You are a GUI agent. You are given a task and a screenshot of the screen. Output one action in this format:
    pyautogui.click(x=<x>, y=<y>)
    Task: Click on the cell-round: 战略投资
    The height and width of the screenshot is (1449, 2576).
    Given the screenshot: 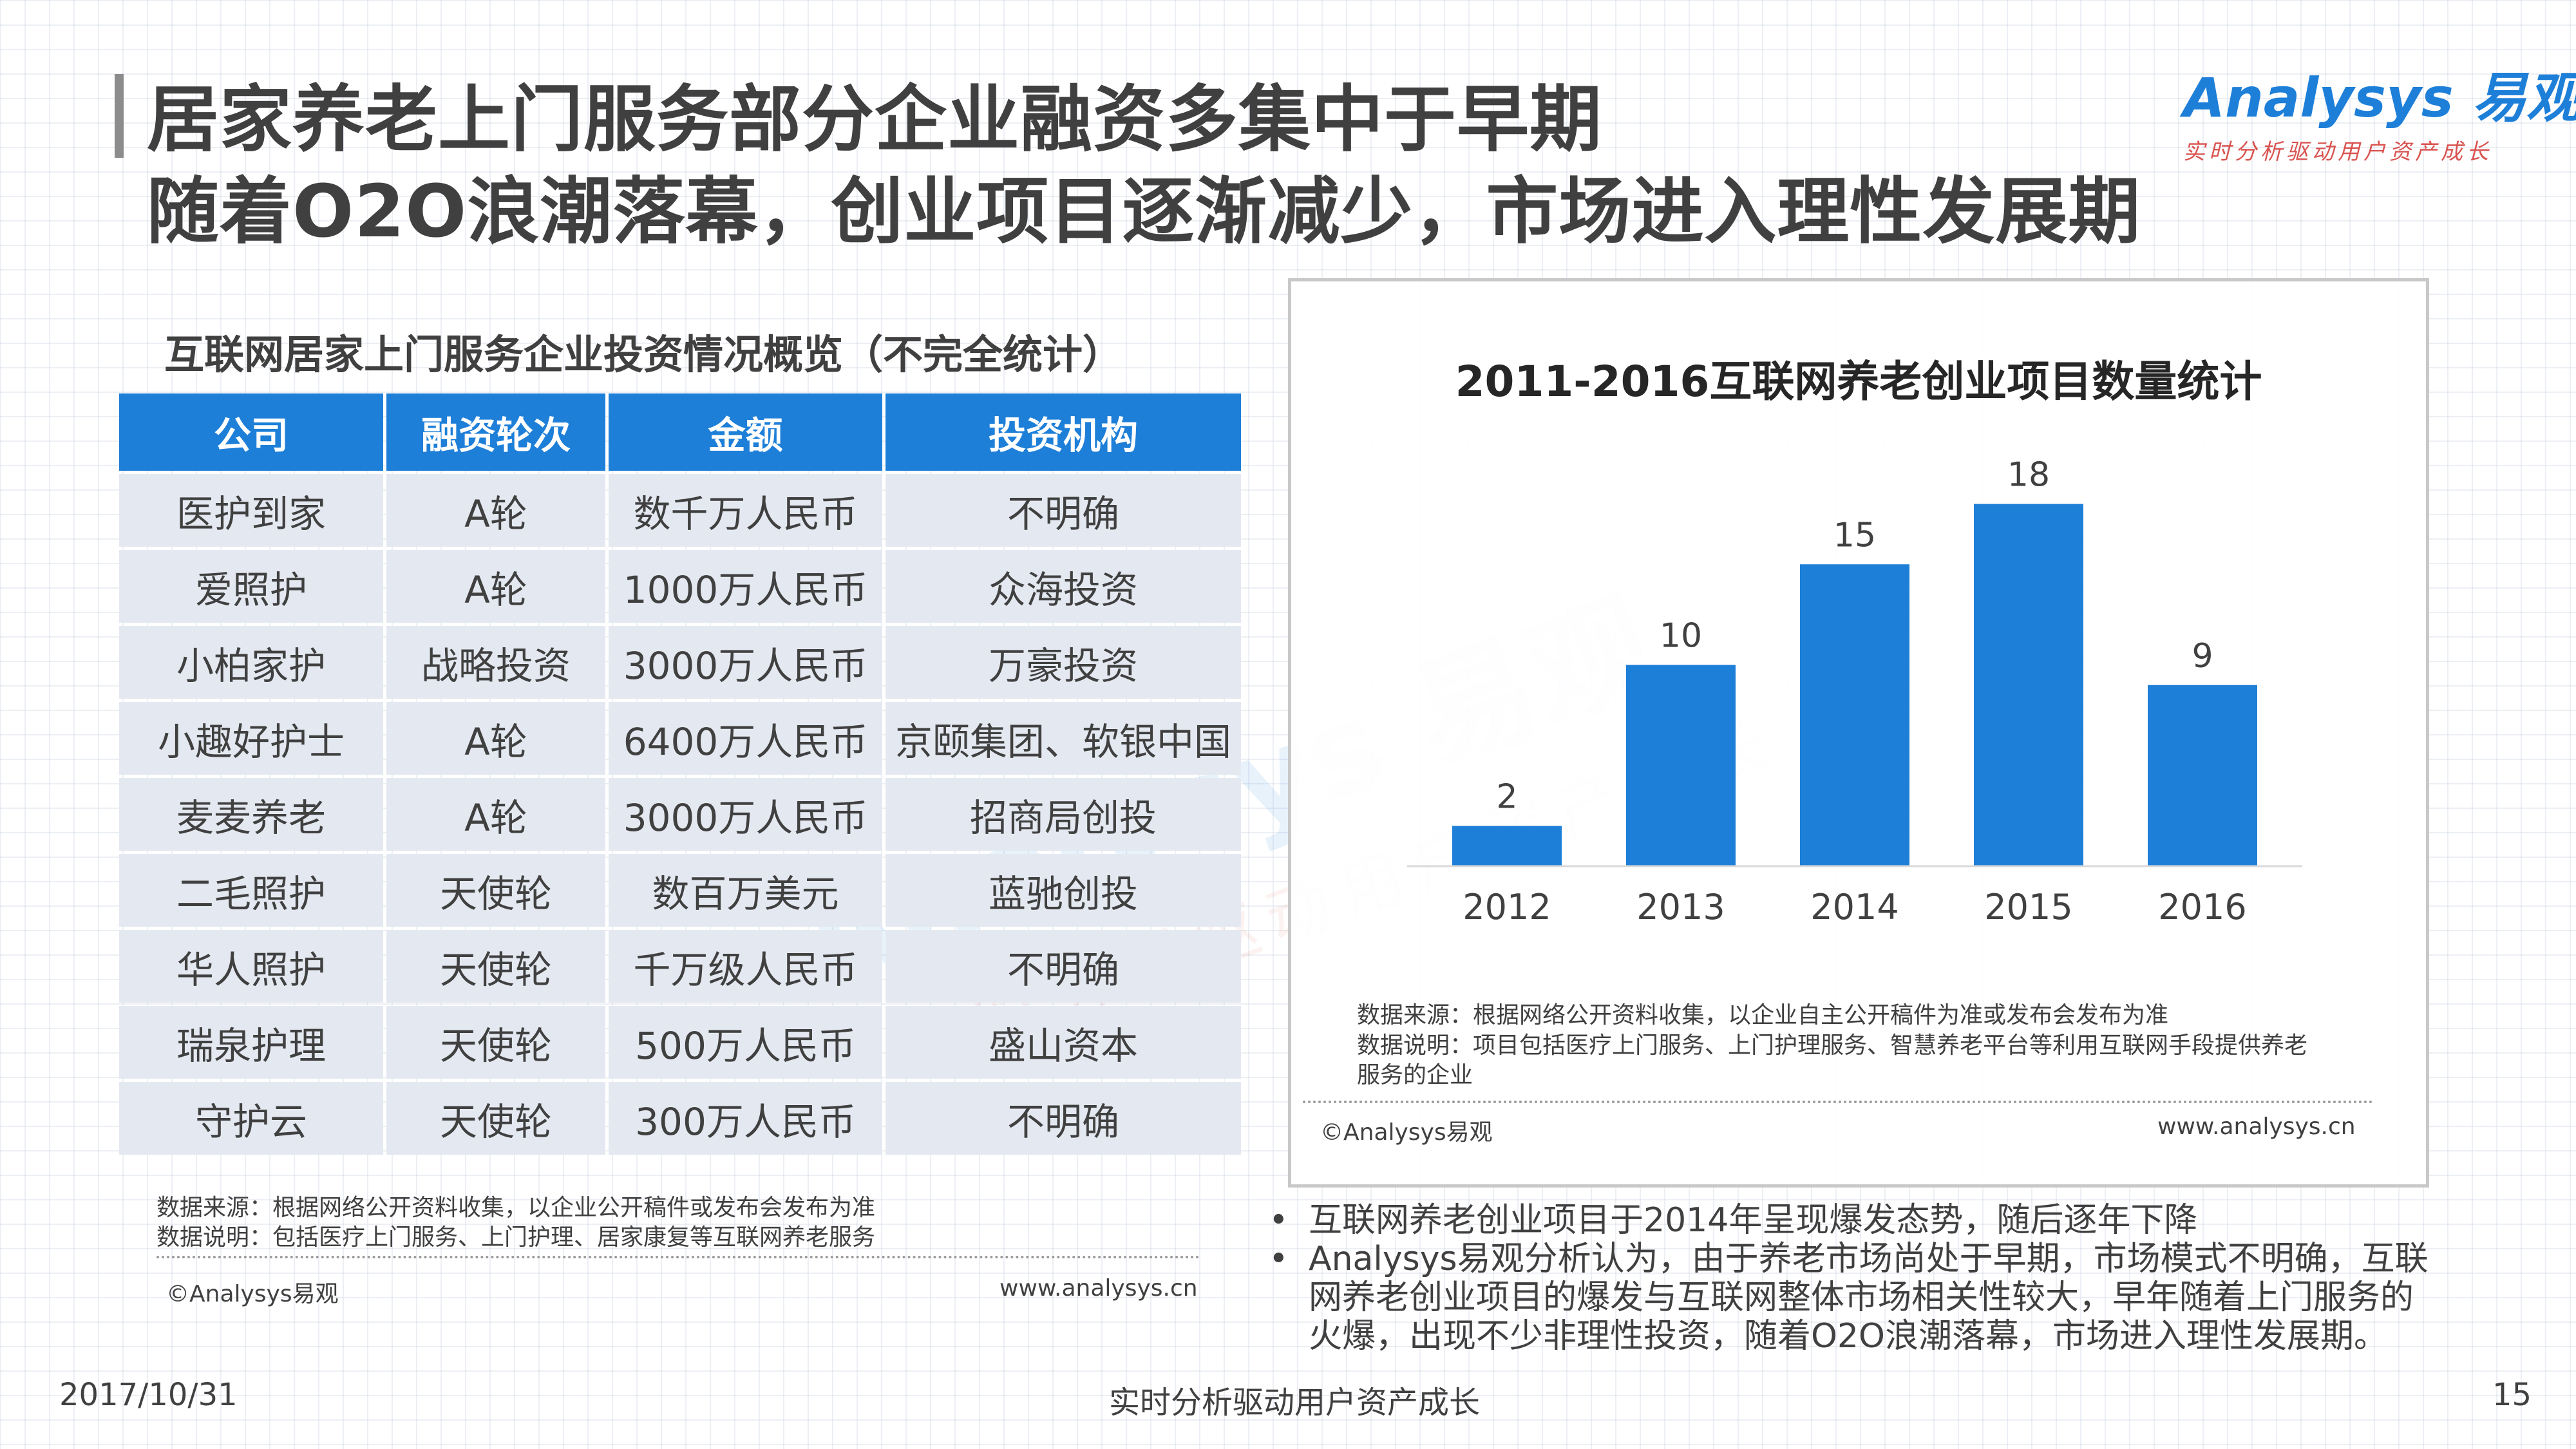 What is the action you would take?
    pyautogui.click(x=496, y=662)
    